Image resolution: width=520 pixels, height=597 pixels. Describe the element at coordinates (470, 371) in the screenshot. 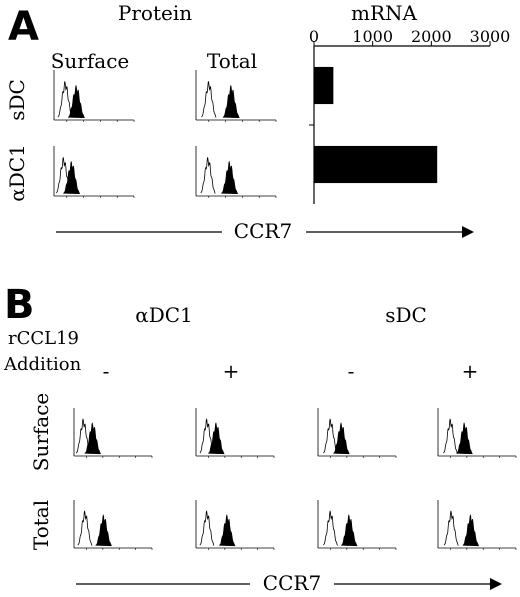

I see `sign-sdc-plus: +` at that location.